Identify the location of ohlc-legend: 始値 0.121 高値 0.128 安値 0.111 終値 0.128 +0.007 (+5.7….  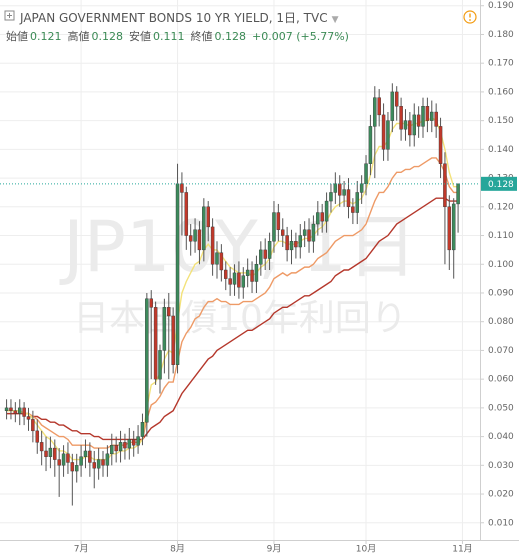
(180, 36).